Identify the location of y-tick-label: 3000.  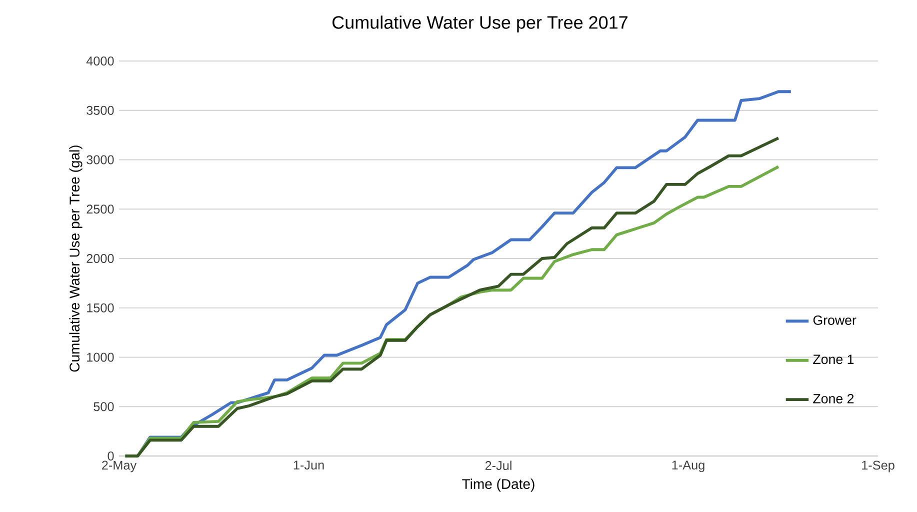
(100, 159).